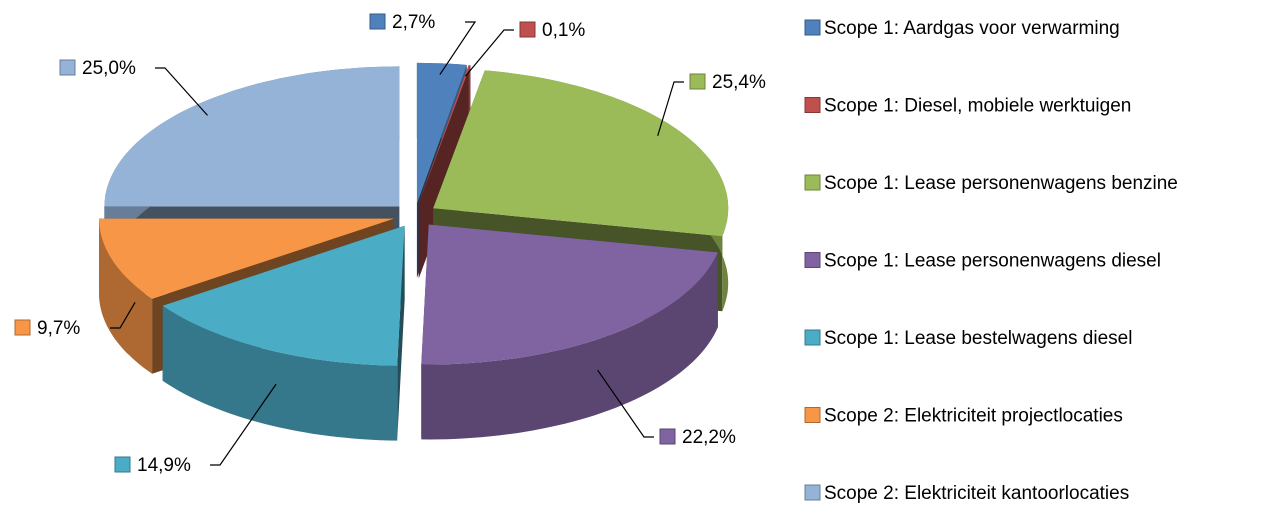 The height and width of the screenshot is (530, 1271). What do you see at coordinates (972, 28) in the screenshot?
I see `legend-label: Scope 1: Aardgas voor verwarming` at bounding box center [972, 28].